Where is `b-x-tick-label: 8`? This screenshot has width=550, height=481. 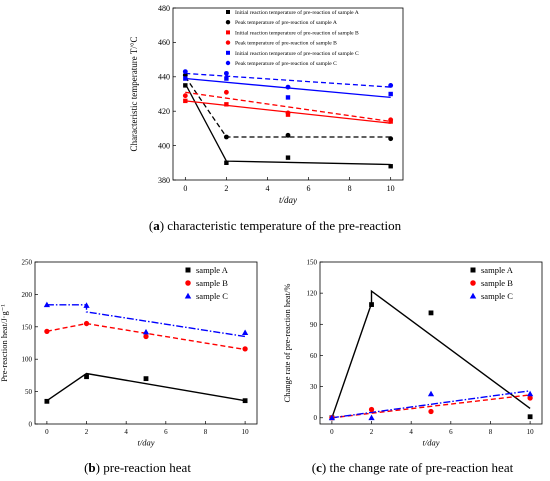
b-x-tick-label: 8 is located at coordinates (206, 432).